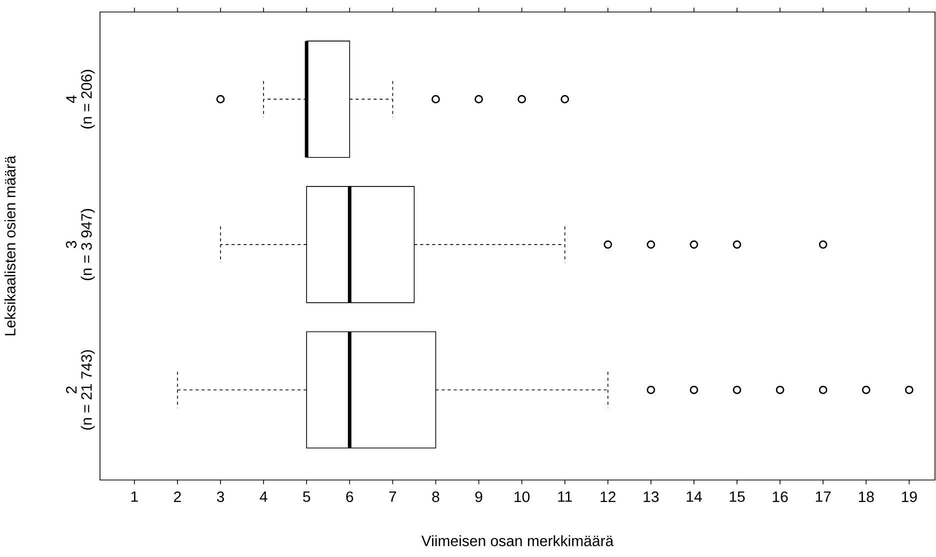 The width and height of the screenshot is (936, 557). Describe the element at coordinates (478, 496) in the screenshot. I see `x-tick-label: 9` at that location.